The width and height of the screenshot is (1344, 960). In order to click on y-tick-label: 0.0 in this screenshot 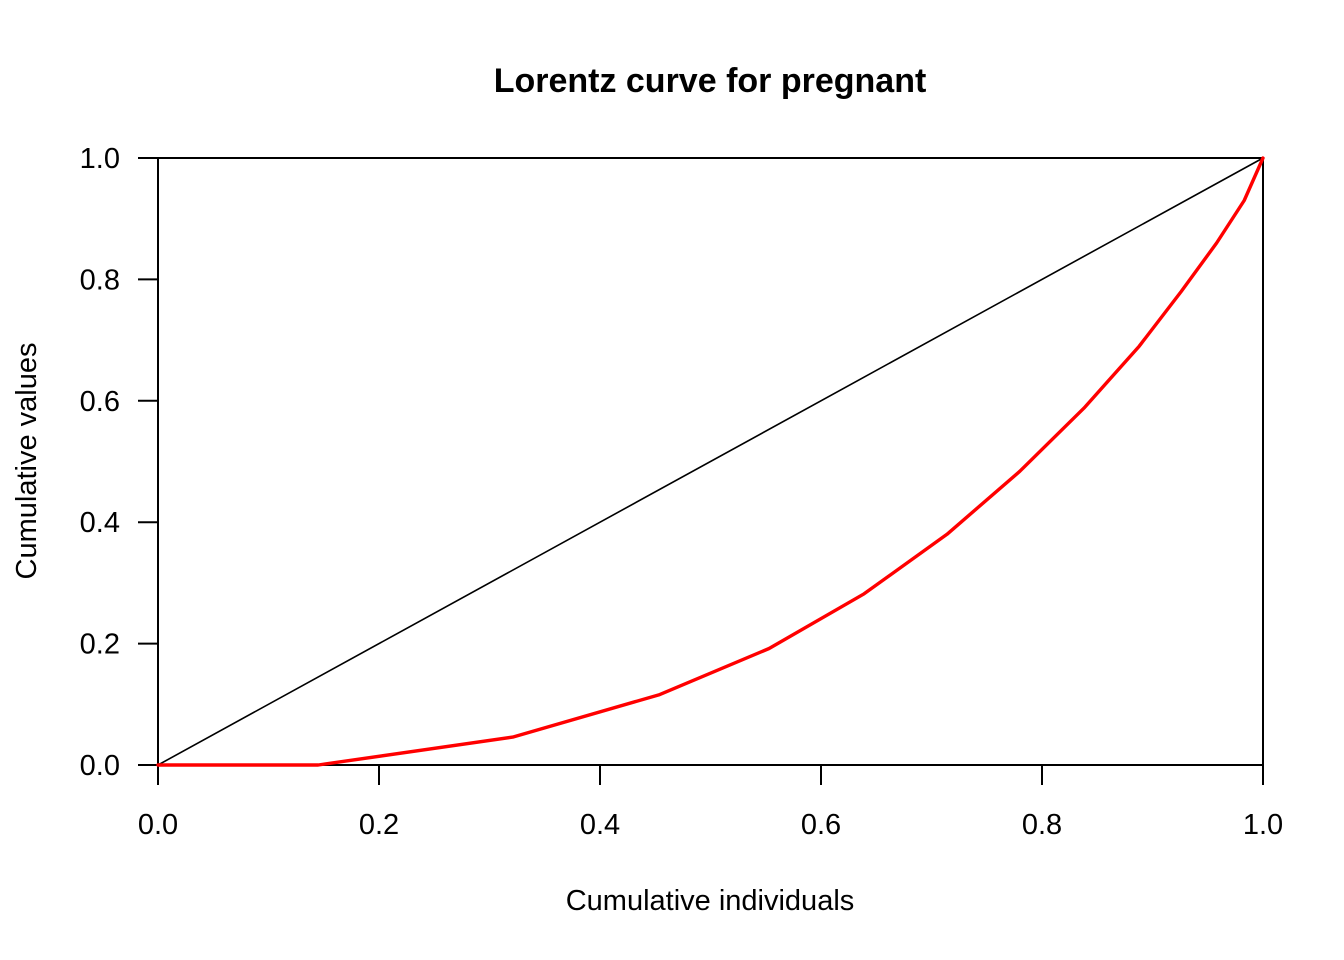, I will do `click(100, 766)`.